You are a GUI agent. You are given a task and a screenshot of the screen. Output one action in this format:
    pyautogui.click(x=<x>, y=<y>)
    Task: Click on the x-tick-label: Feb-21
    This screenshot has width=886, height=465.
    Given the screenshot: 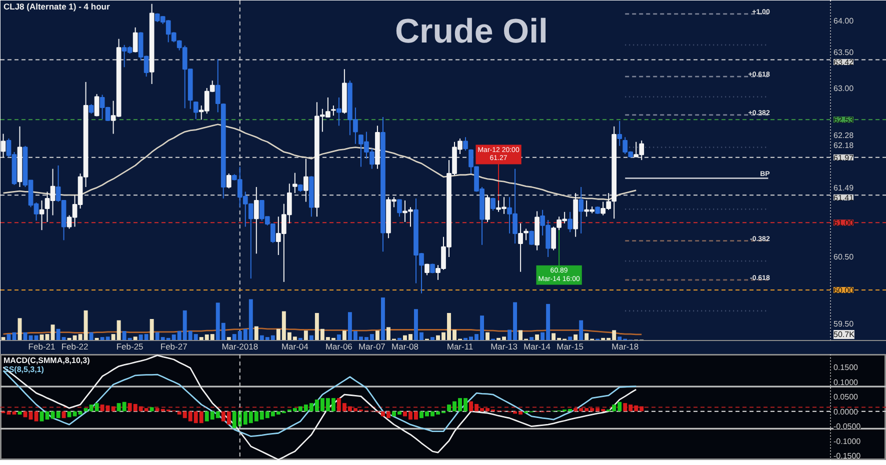 What is the action you would take?
    pyautogui.click(x=42, y=347)
    